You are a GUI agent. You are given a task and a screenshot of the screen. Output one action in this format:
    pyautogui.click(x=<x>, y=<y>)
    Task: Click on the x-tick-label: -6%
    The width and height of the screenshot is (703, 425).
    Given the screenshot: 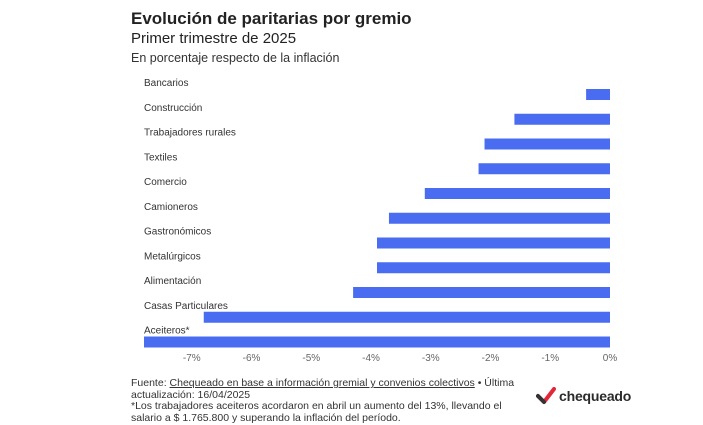 What is the action you would take?
    pyautogui.click(x=252, y=358)
    